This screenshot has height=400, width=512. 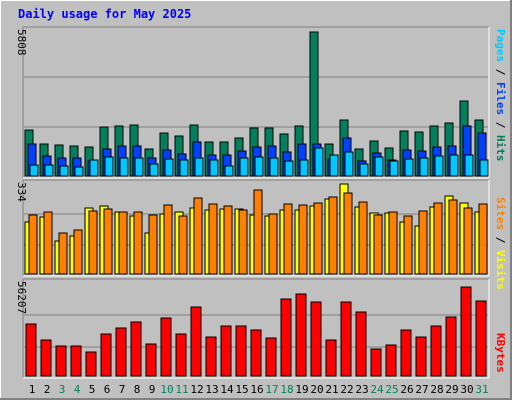 I want to click on x-label-day-29: 29, so click(x=451, y=389).